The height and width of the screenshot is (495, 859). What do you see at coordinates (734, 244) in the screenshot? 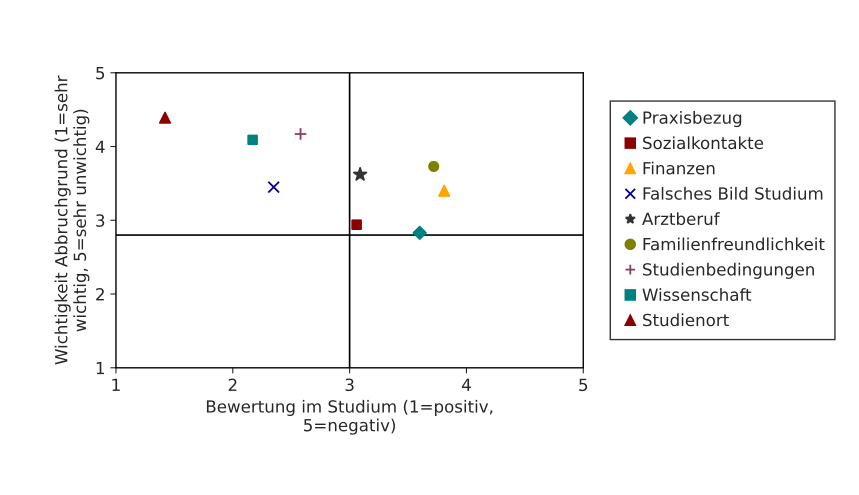
I see `legend-label: Familienfreundlichkeit` at bounding box center [734, 244].